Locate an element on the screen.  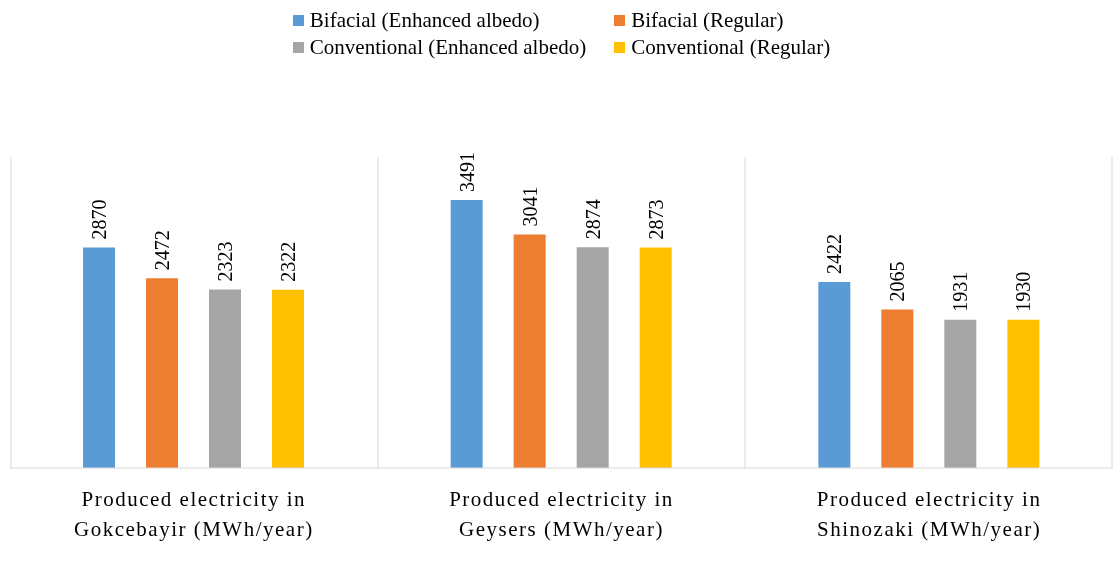
data-label: 2873 is located at coordinates (655, 219).